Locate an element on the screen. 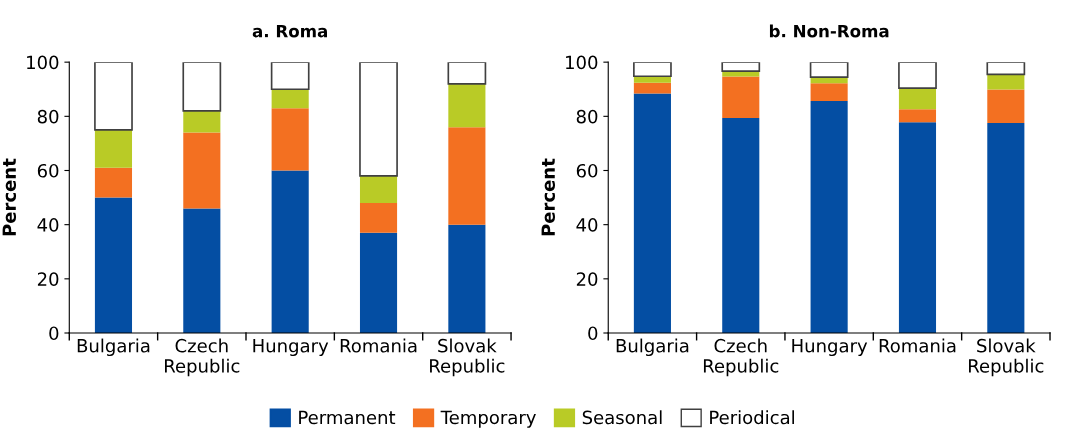  legend-label: Temporary is located at coordinates (488, 419).